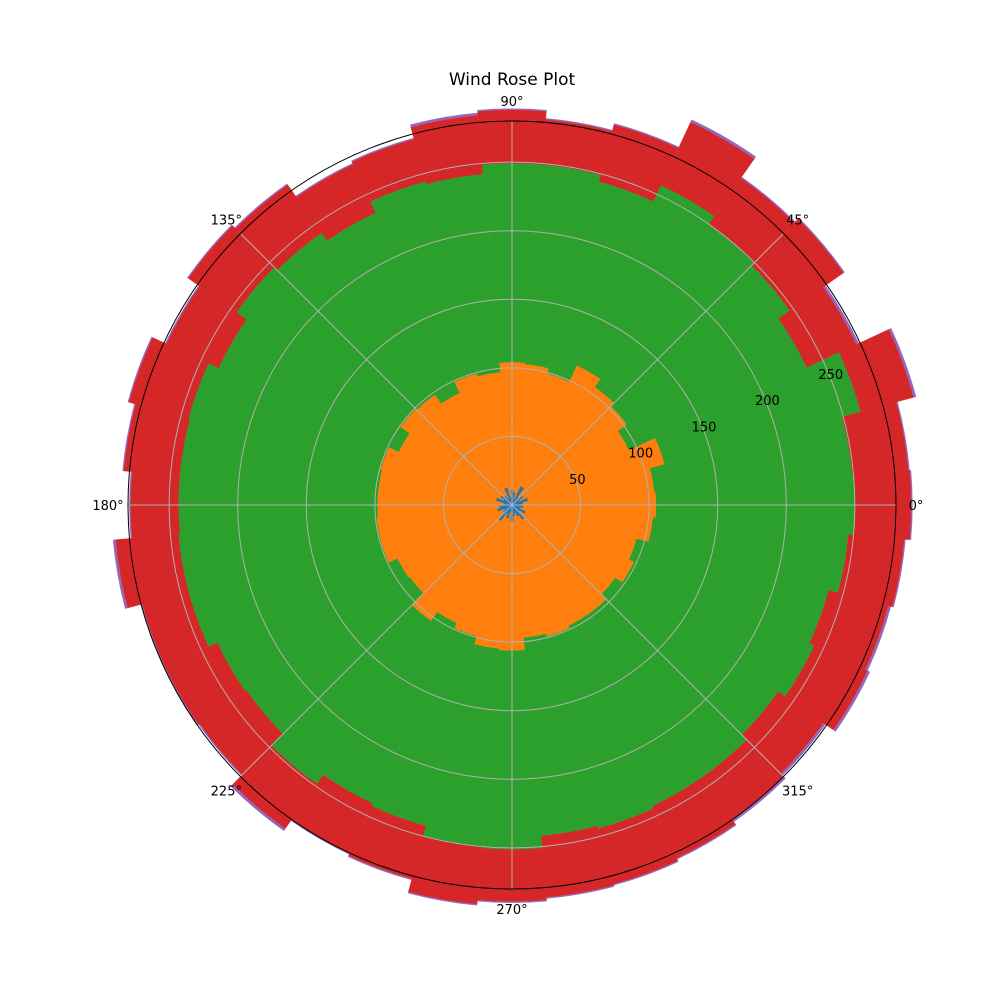  Describe the element at coordinates (640, 454) in the screenshot. I see `radial-tick-label: 100` at that location.